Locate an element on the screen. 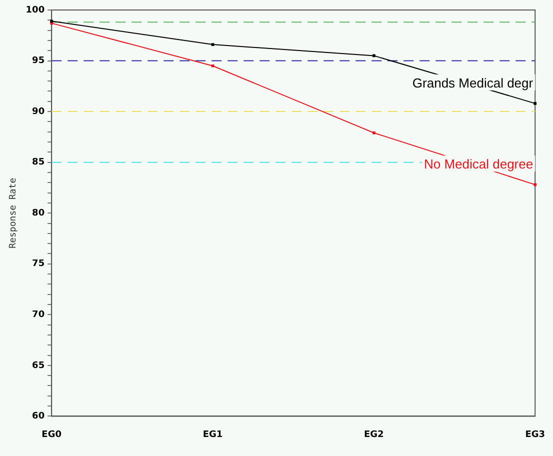  y-tick-label: 60 is located at coordinates (38, 417).